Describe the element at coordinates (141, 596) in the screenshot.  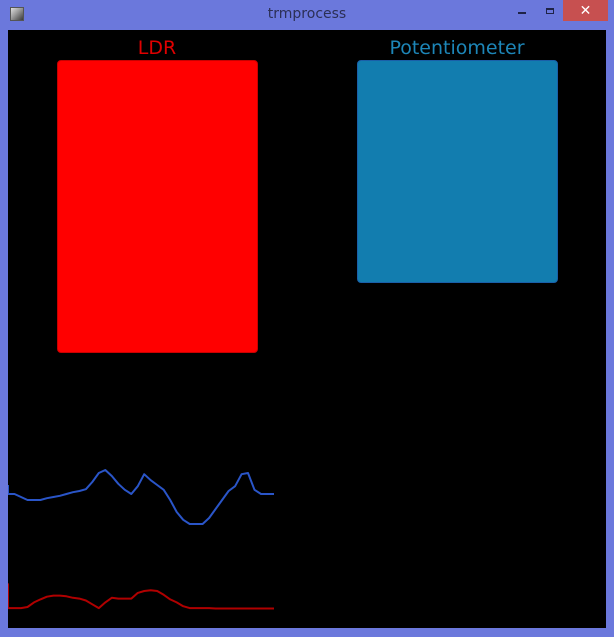
I see `ldr-trace` at that location.